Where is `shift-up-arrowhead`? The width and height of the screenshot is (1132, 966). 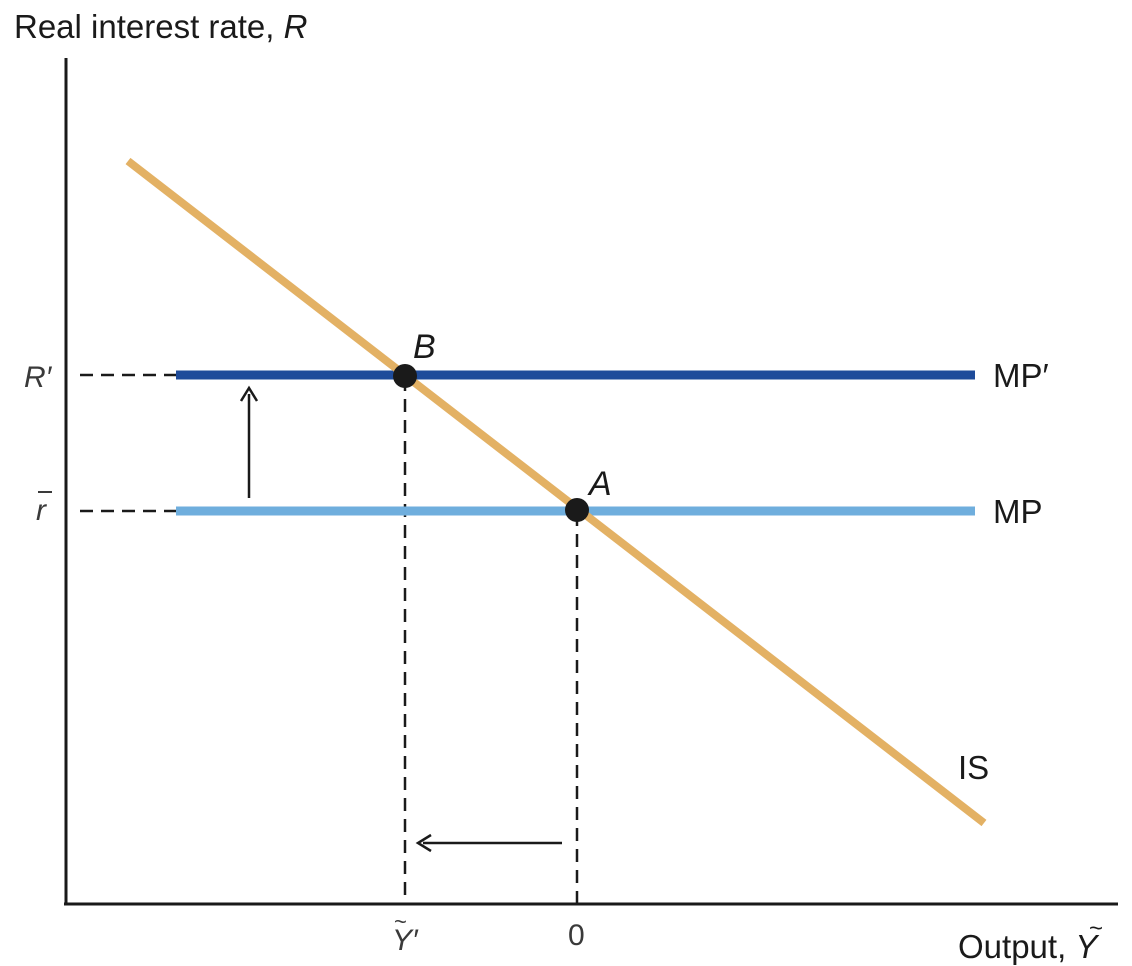 shift-up-arrowhead is located at coordinates (249, 393).